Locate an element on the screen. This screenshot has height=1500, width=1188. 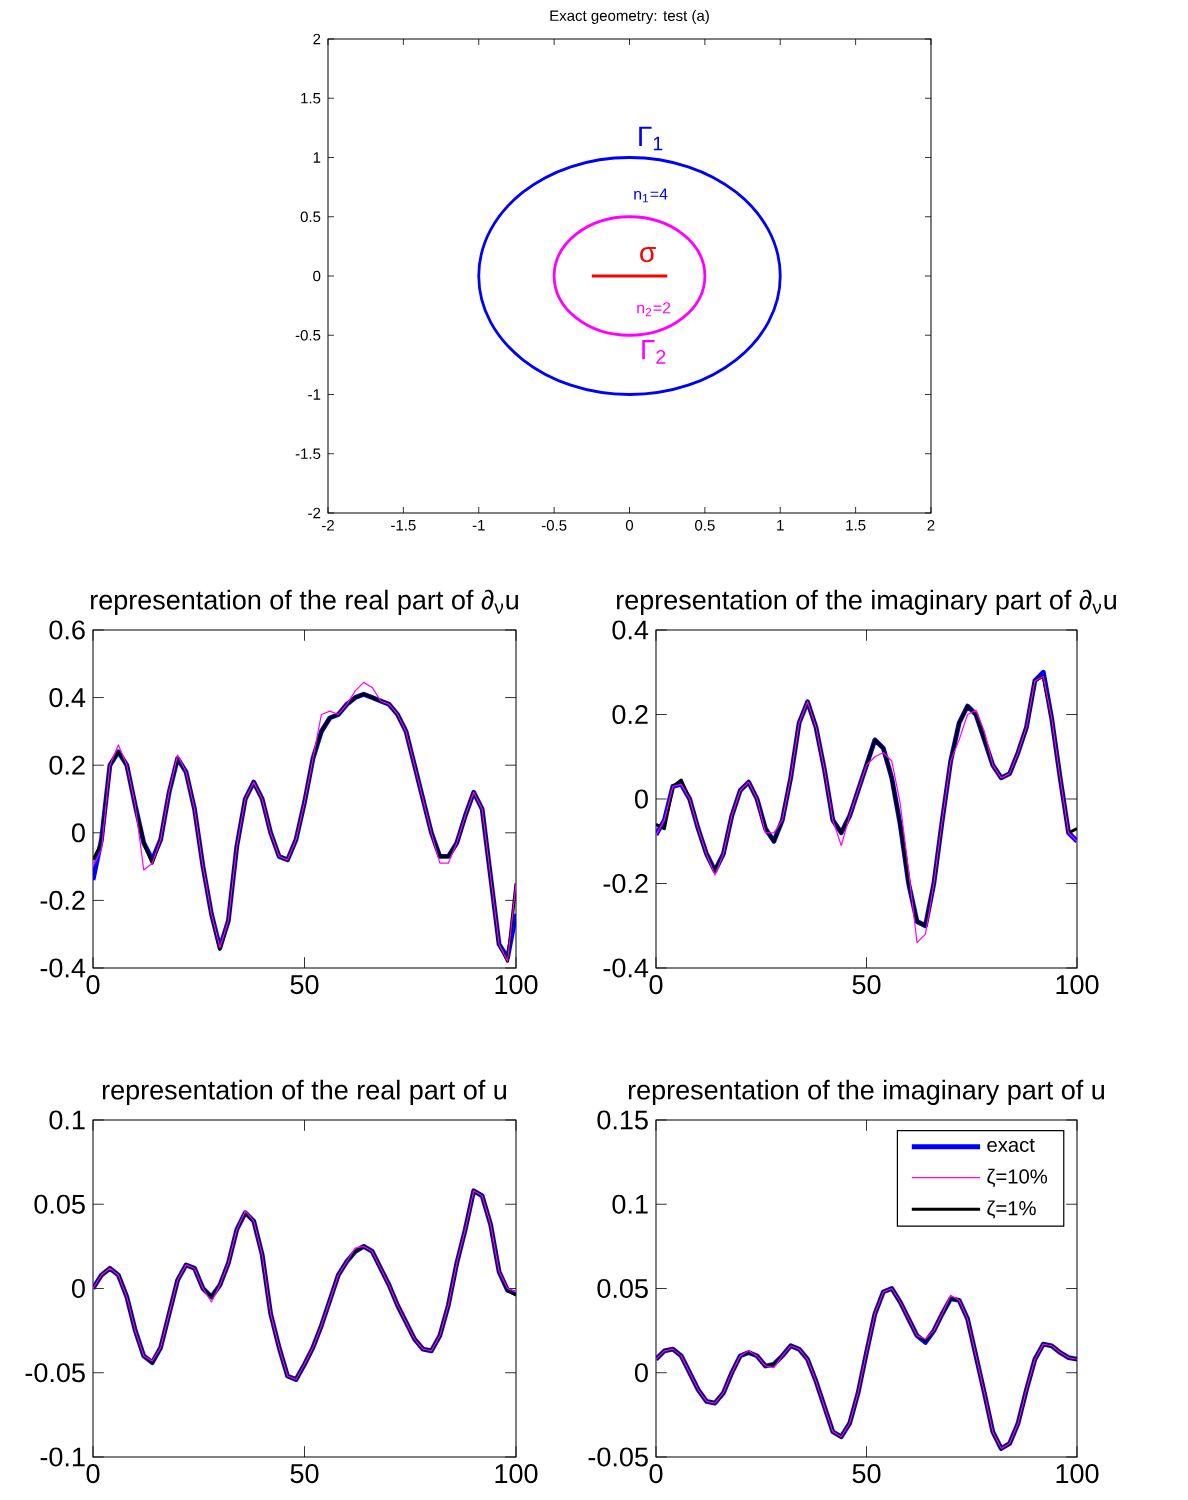
annotation: n$_{2}$=2 is located at coordinates (654, 309).